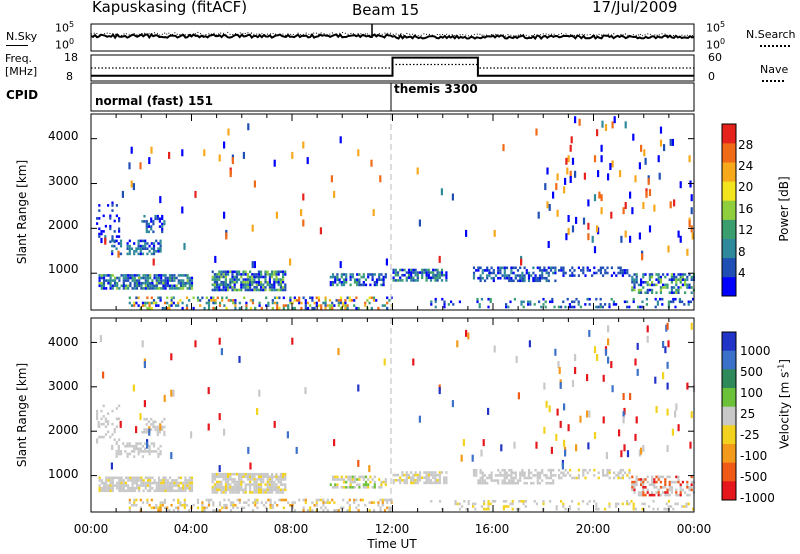  What do you see at coordinates (63, 386) in the screenshot?
I see `velocity-ytick-3000: 3000` at bounding box center [63, 386].